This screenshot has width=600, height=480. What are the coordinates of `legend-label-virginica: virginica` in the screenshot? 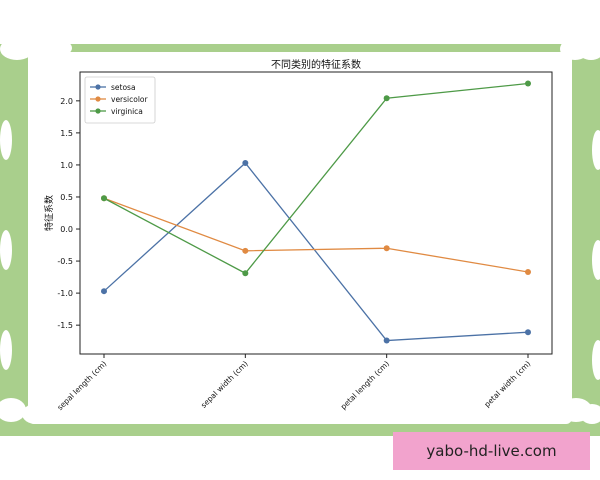 It's located at (127, 111).